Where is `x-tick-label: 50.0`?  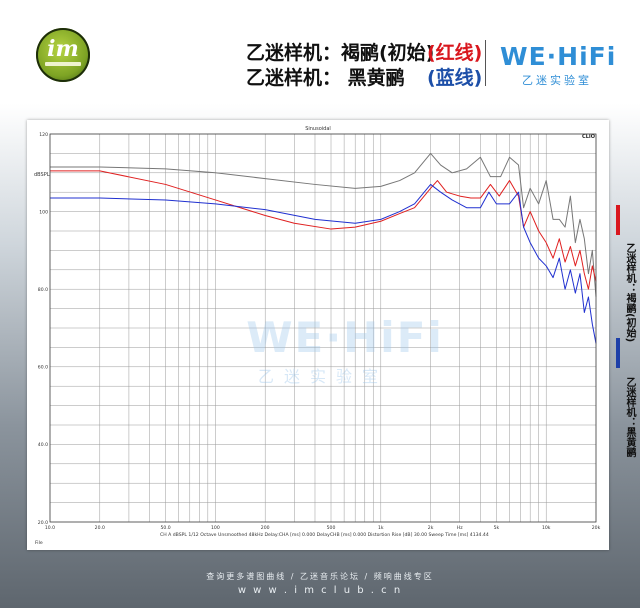 x-tick-label: 50.0 is located at coordinates (165, 528).